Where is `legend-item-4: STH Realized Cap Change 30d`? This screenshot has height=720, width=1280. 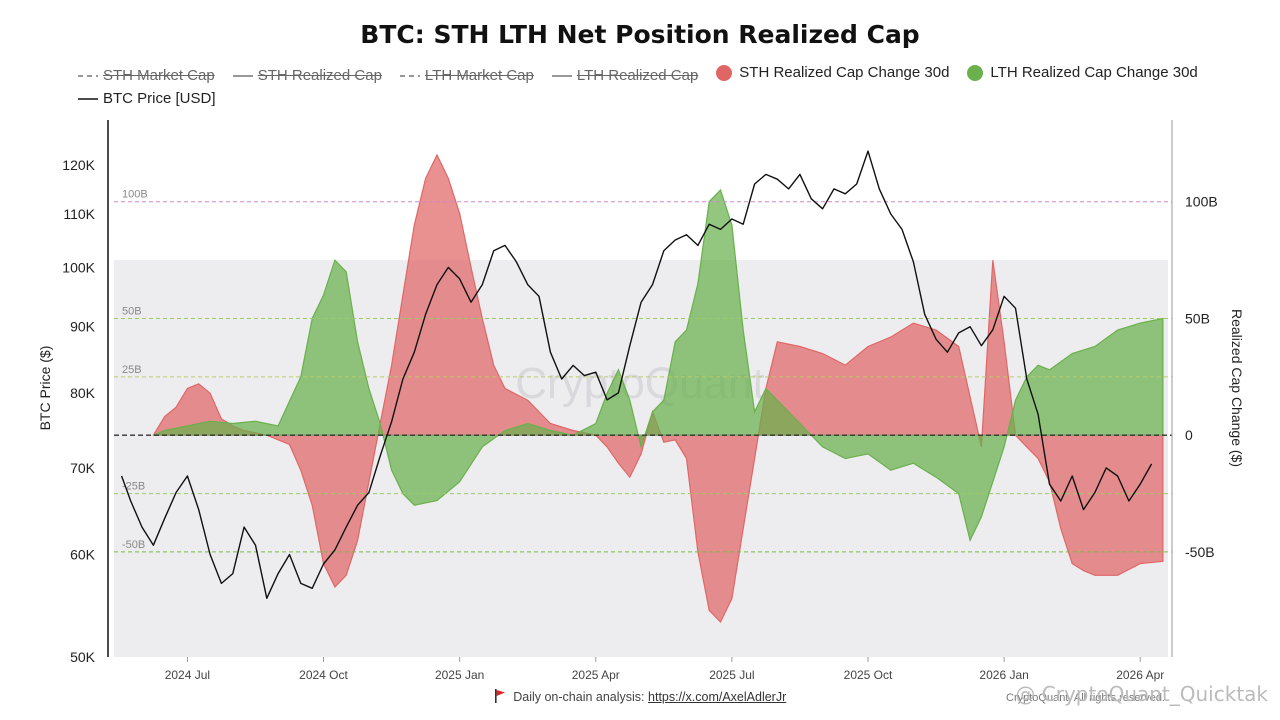 legend-item-4: STH Realized Cap Change 30d is located at coordinates (832, 73).